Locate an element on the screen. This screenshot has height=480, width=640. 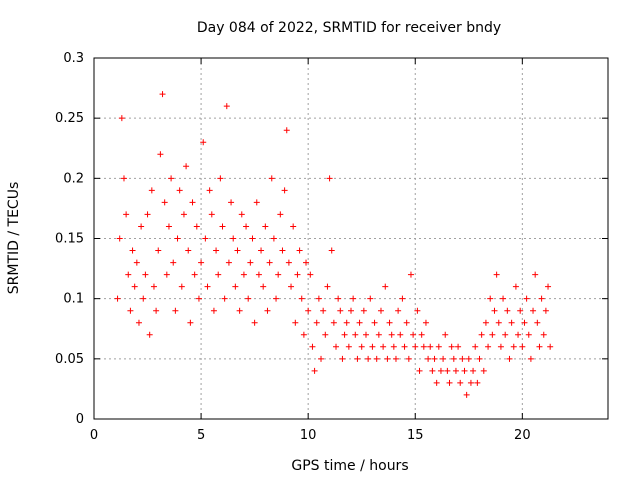
y-tick-label: 0.15 is located at coordinates (69, 239).